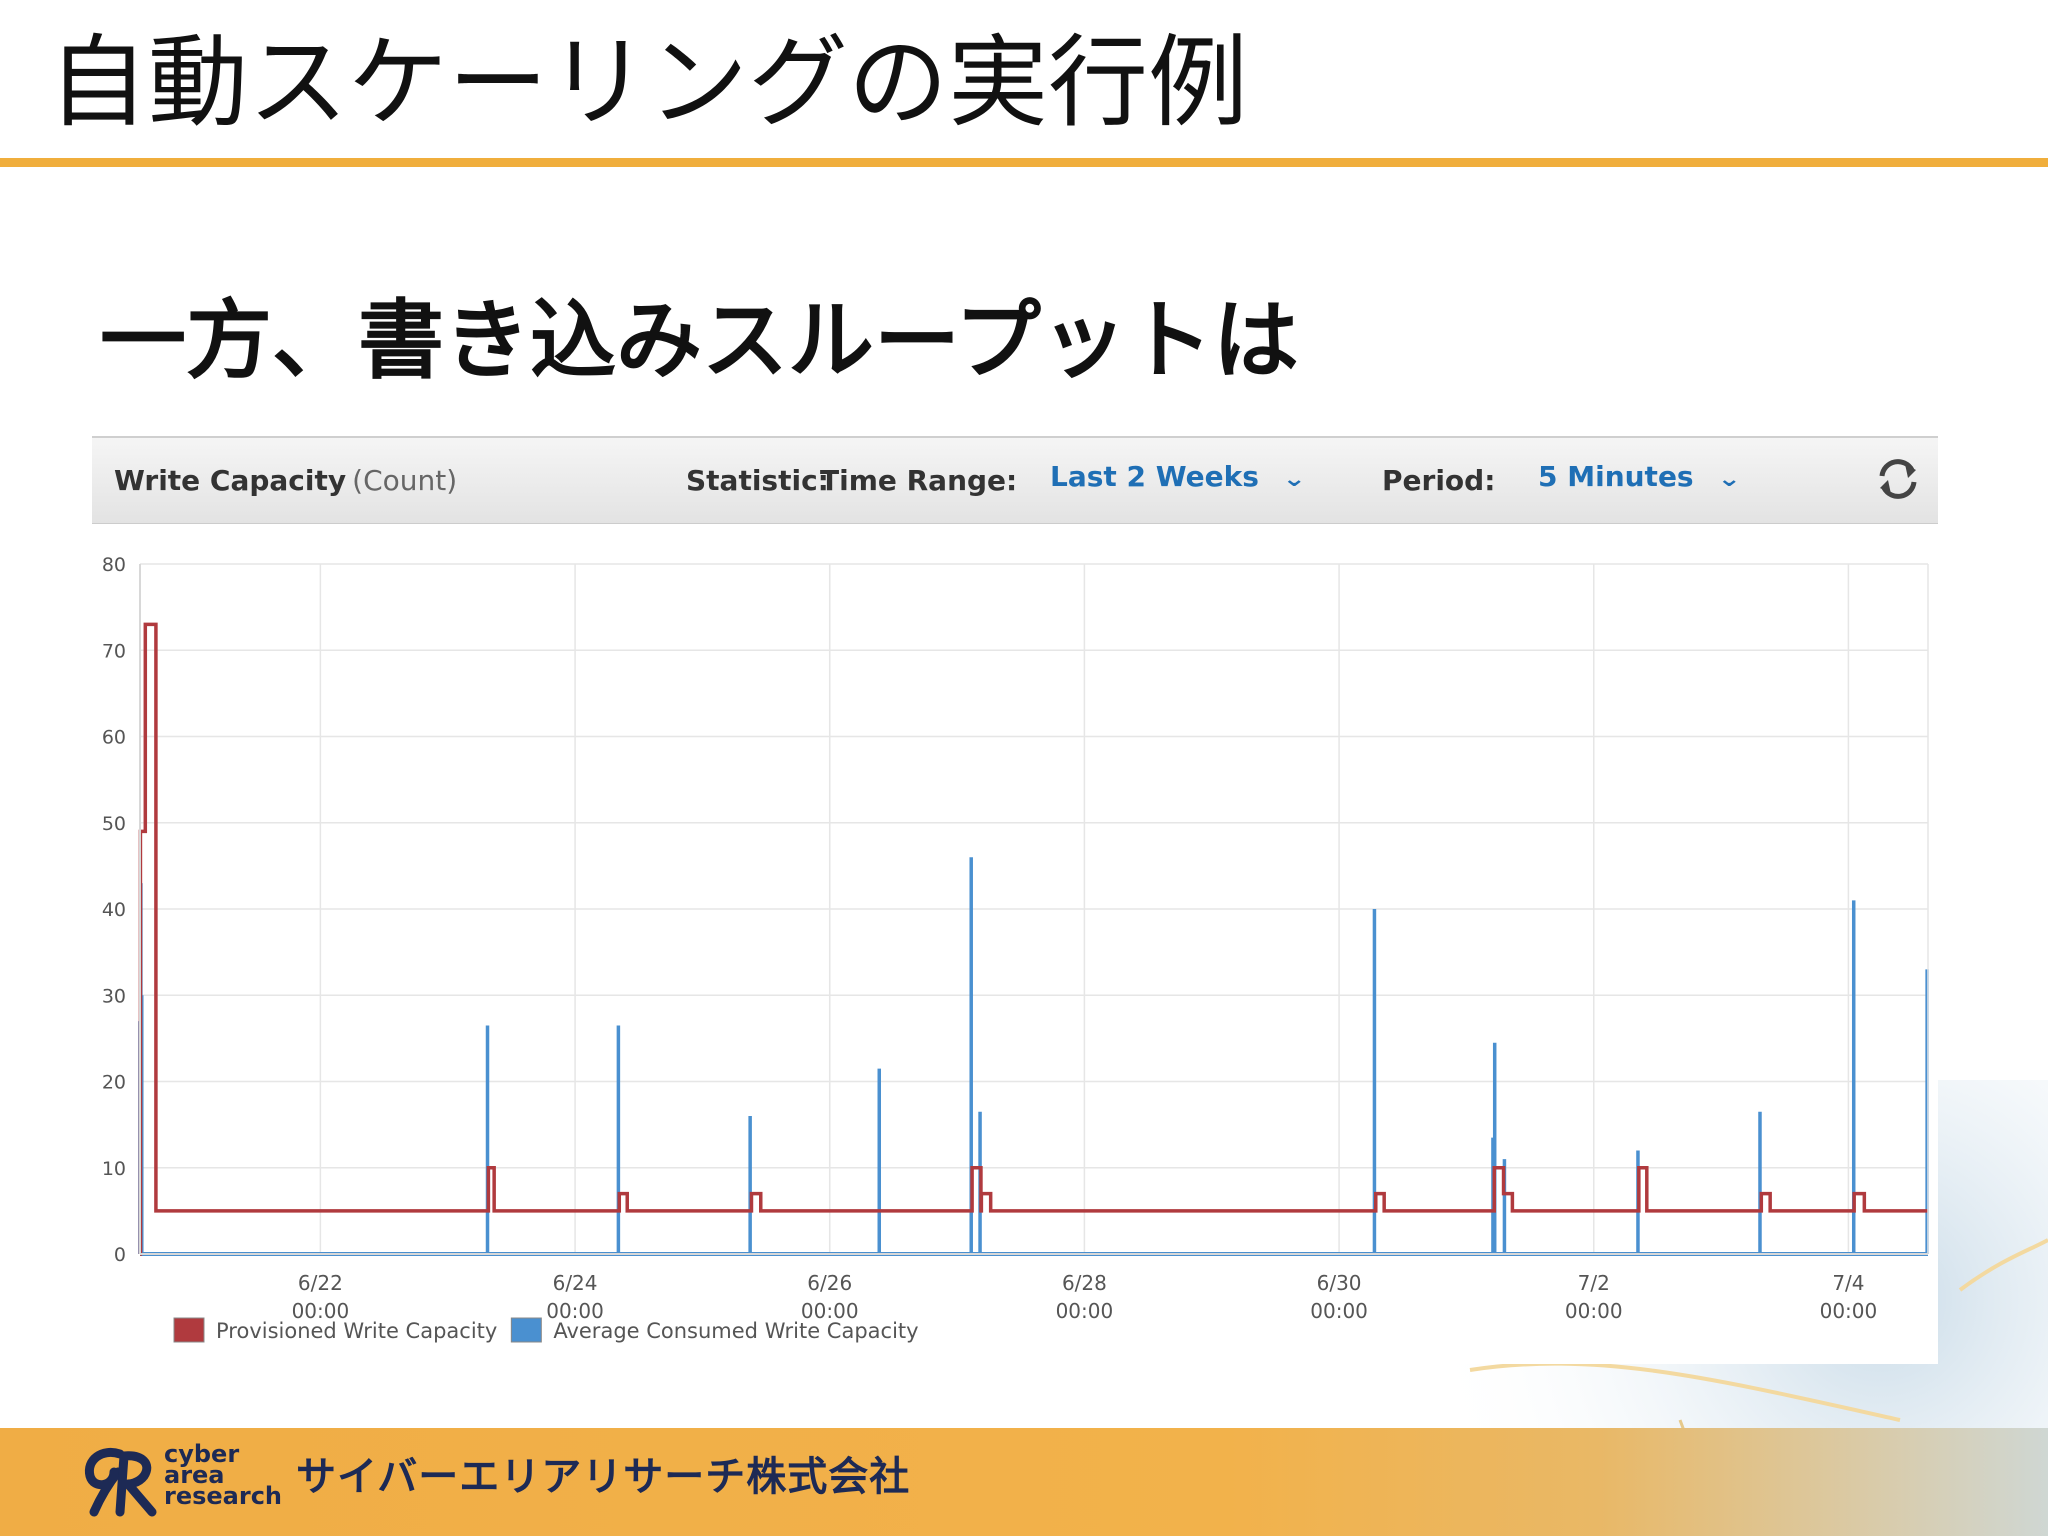  What do you see at coordinates (757, 480) in the screenshot?
I see `statistic-label: Statistic:` at bounding box center [757, 480].